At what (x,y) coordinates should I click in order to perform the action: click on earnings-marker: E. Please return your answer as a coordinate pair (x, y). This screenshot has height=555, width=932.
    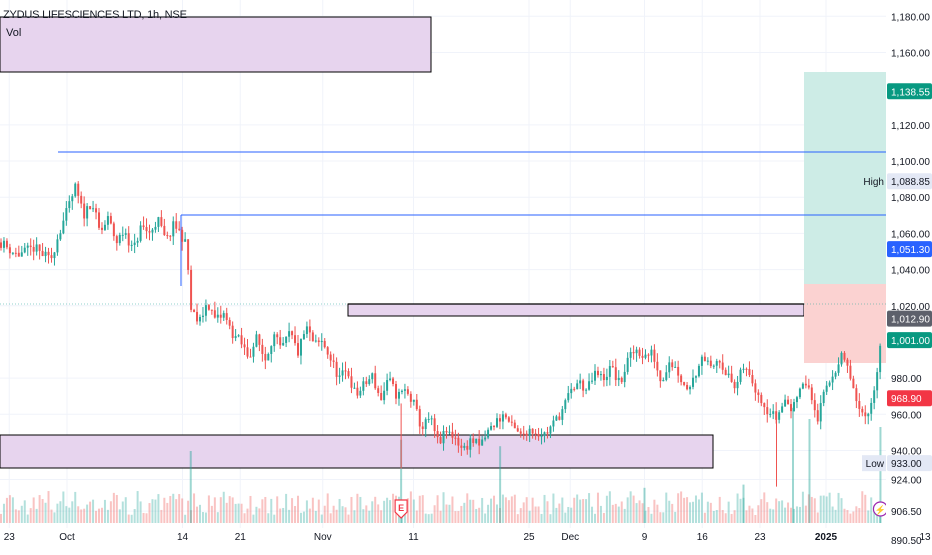
    Looking at the image, I should click on (401, 509).